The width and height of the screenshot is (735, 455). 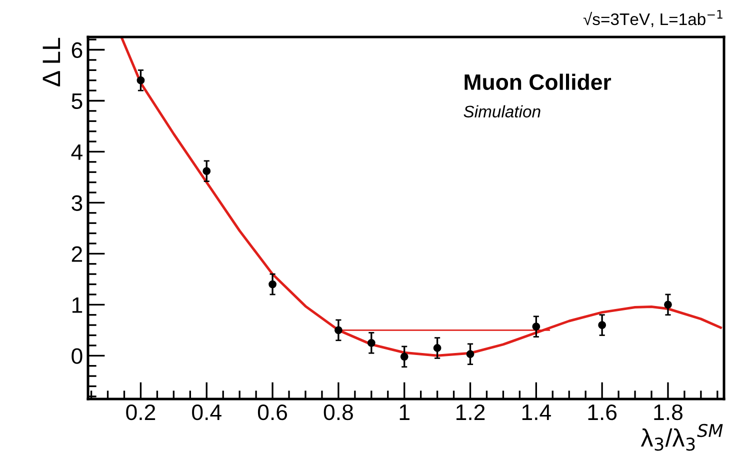 I want to click on x-tick-label: 0.2, so click(x=141, y=412).